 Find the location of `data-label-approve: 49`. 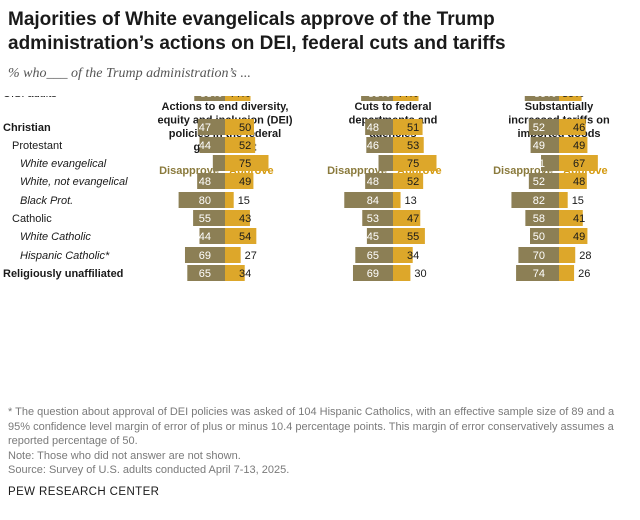

data-label-approve: 49 is located at coordinates (245, 182).